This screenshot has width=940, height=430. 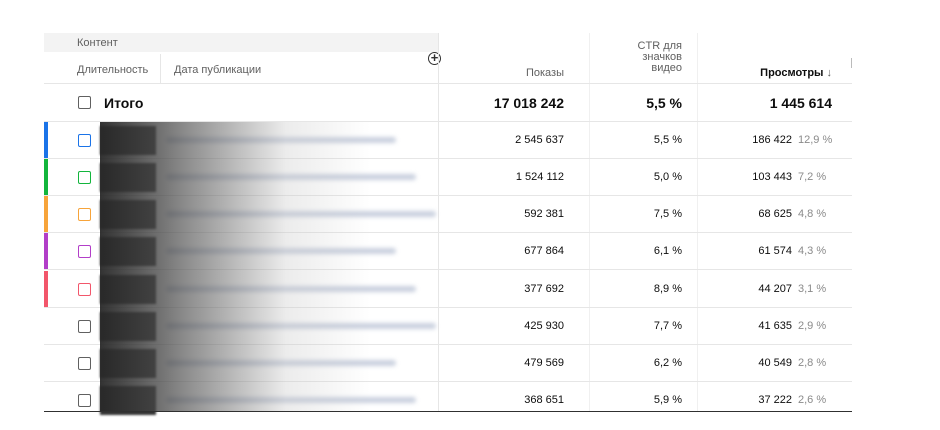 I want to click on header-divider-line, so click(x=448, y=83).